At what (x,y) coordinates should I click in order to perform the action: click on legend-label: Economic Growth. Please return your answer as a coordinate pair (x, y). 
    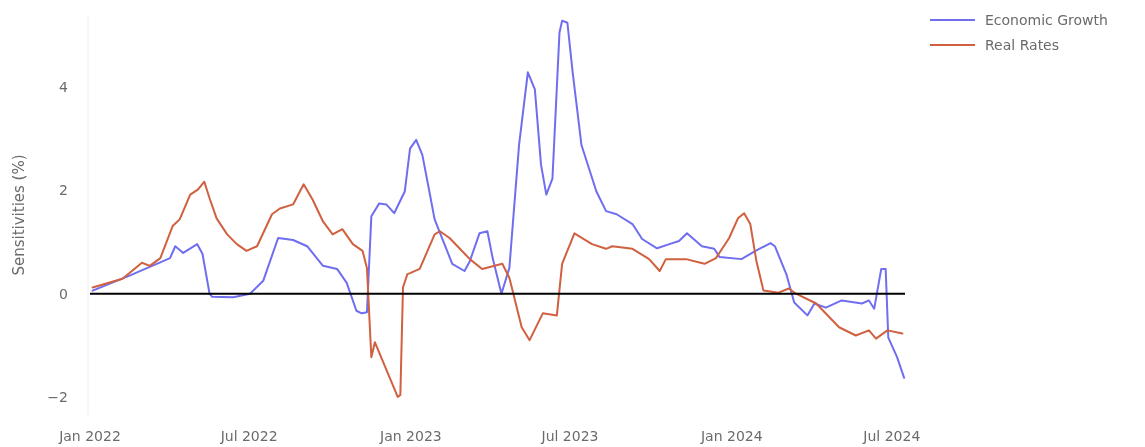
    Looking at the image, I should click on (1046, 19).